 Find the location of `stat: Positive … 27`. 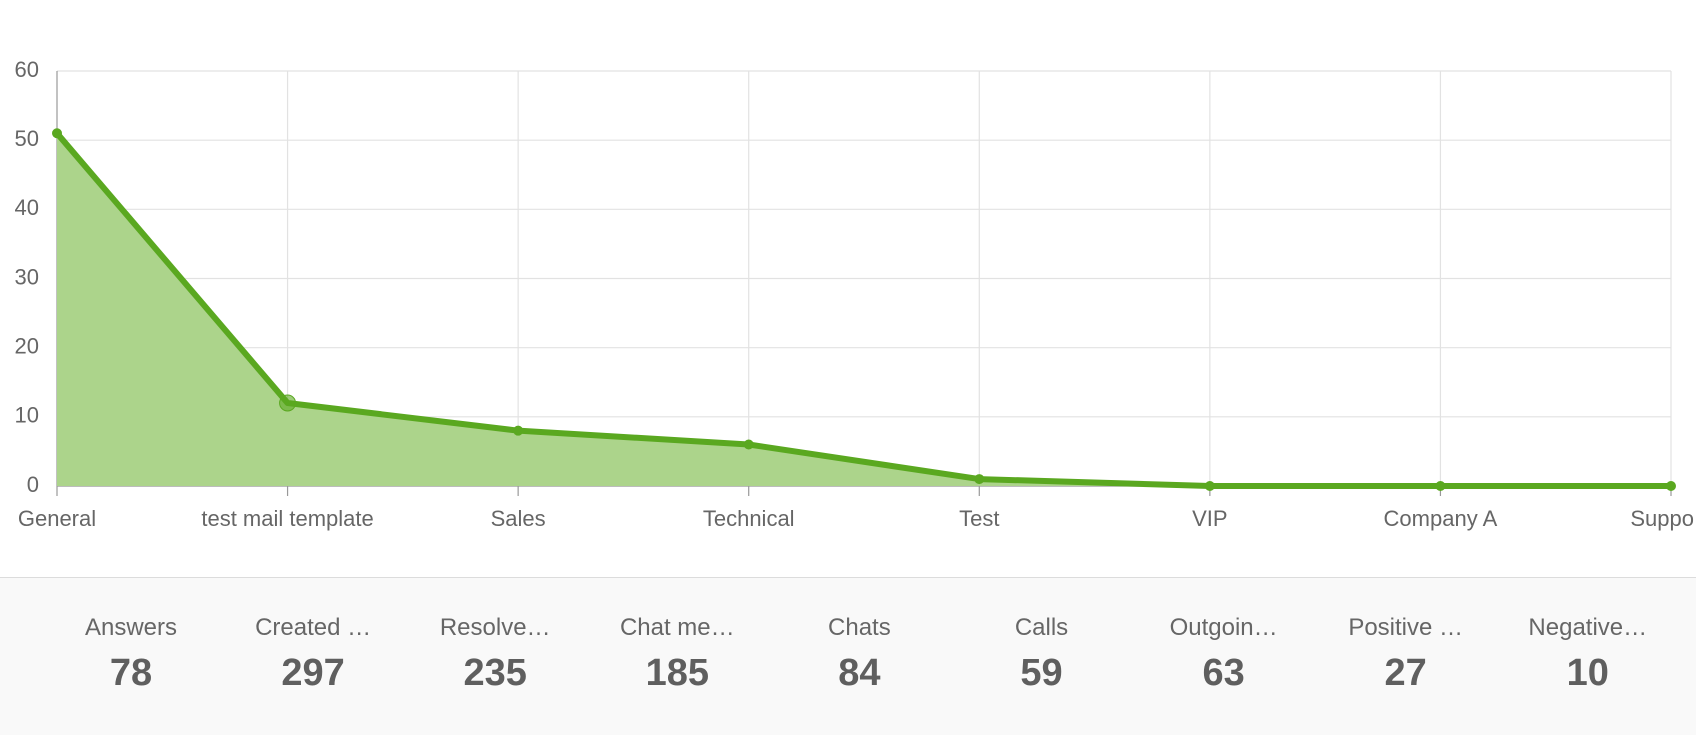

stat: Positive … 27 is located at coordinates (1406, 654).